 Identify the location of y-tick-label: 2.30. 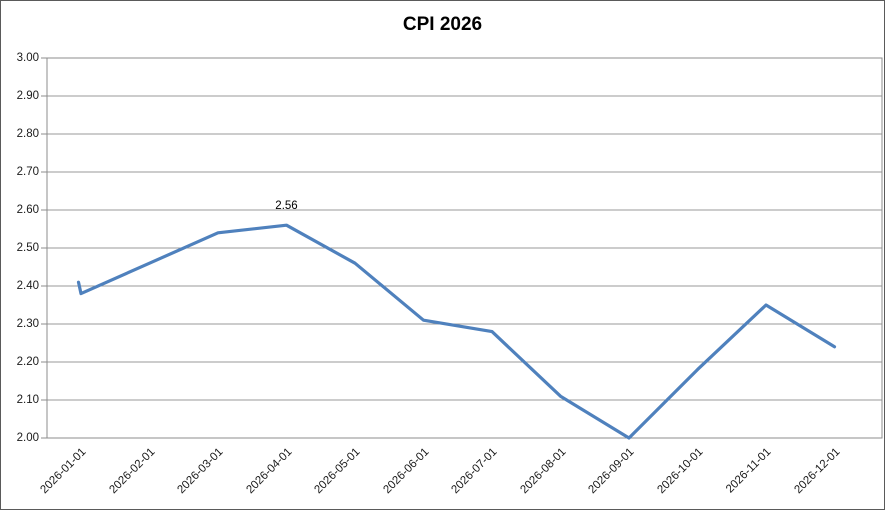
(27, 324).